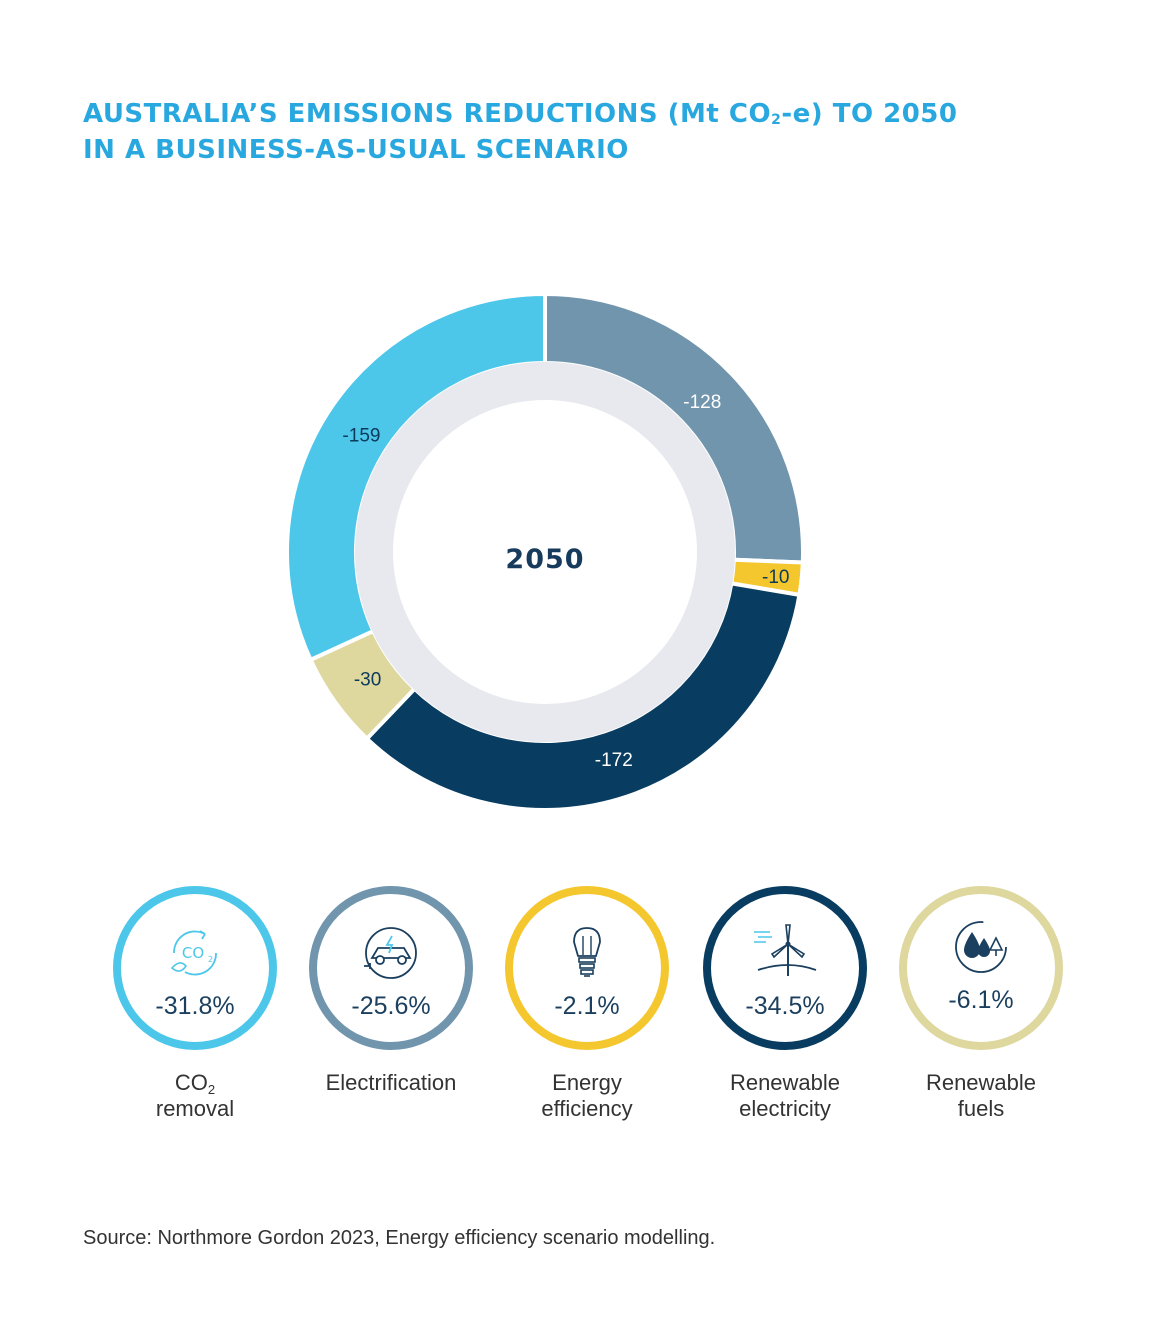 The image size is (1171, 1321). What do you see at coordinates (210, 959) in the screenshot?
I see `svg-text: 2` at bounding box center [210, 959].